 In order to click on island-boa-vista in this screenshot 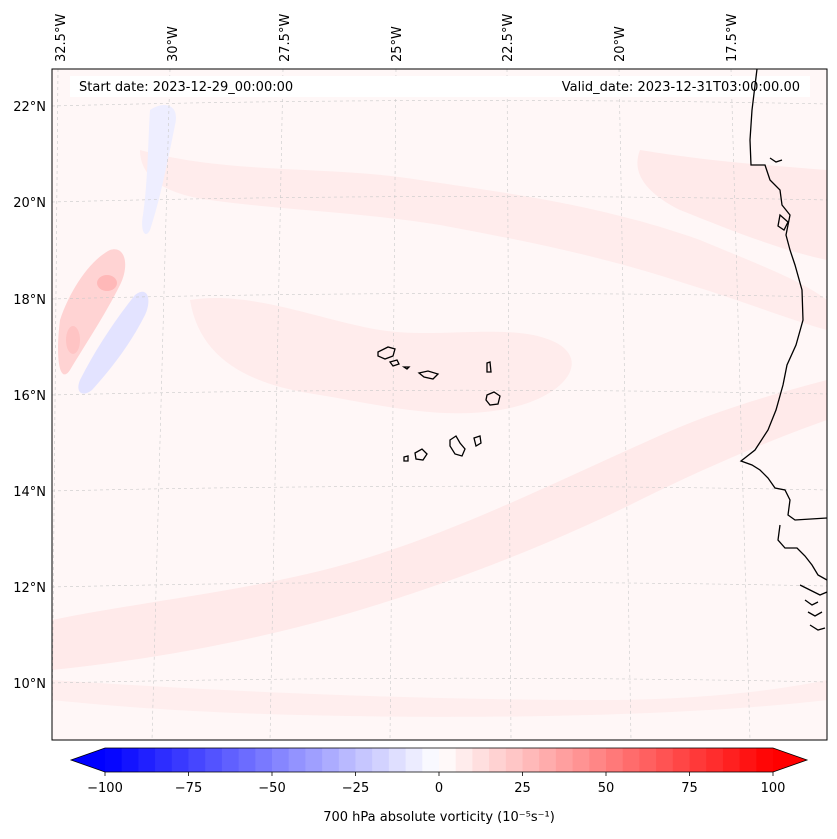, I will do `click(493, 398)`.